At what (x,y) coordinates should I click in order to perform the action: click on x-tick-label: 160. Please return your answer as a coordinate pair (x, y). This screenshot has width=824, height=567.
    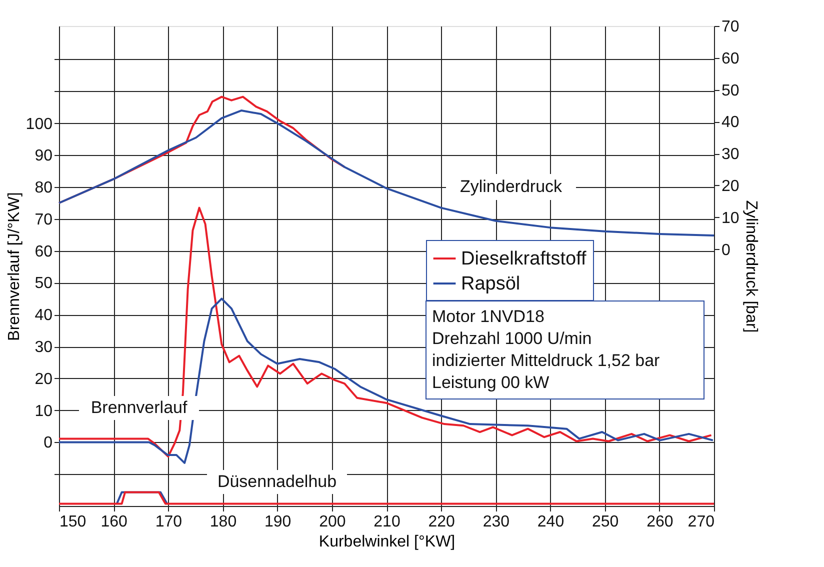
    Looking at the image, I should click on (114, 522).